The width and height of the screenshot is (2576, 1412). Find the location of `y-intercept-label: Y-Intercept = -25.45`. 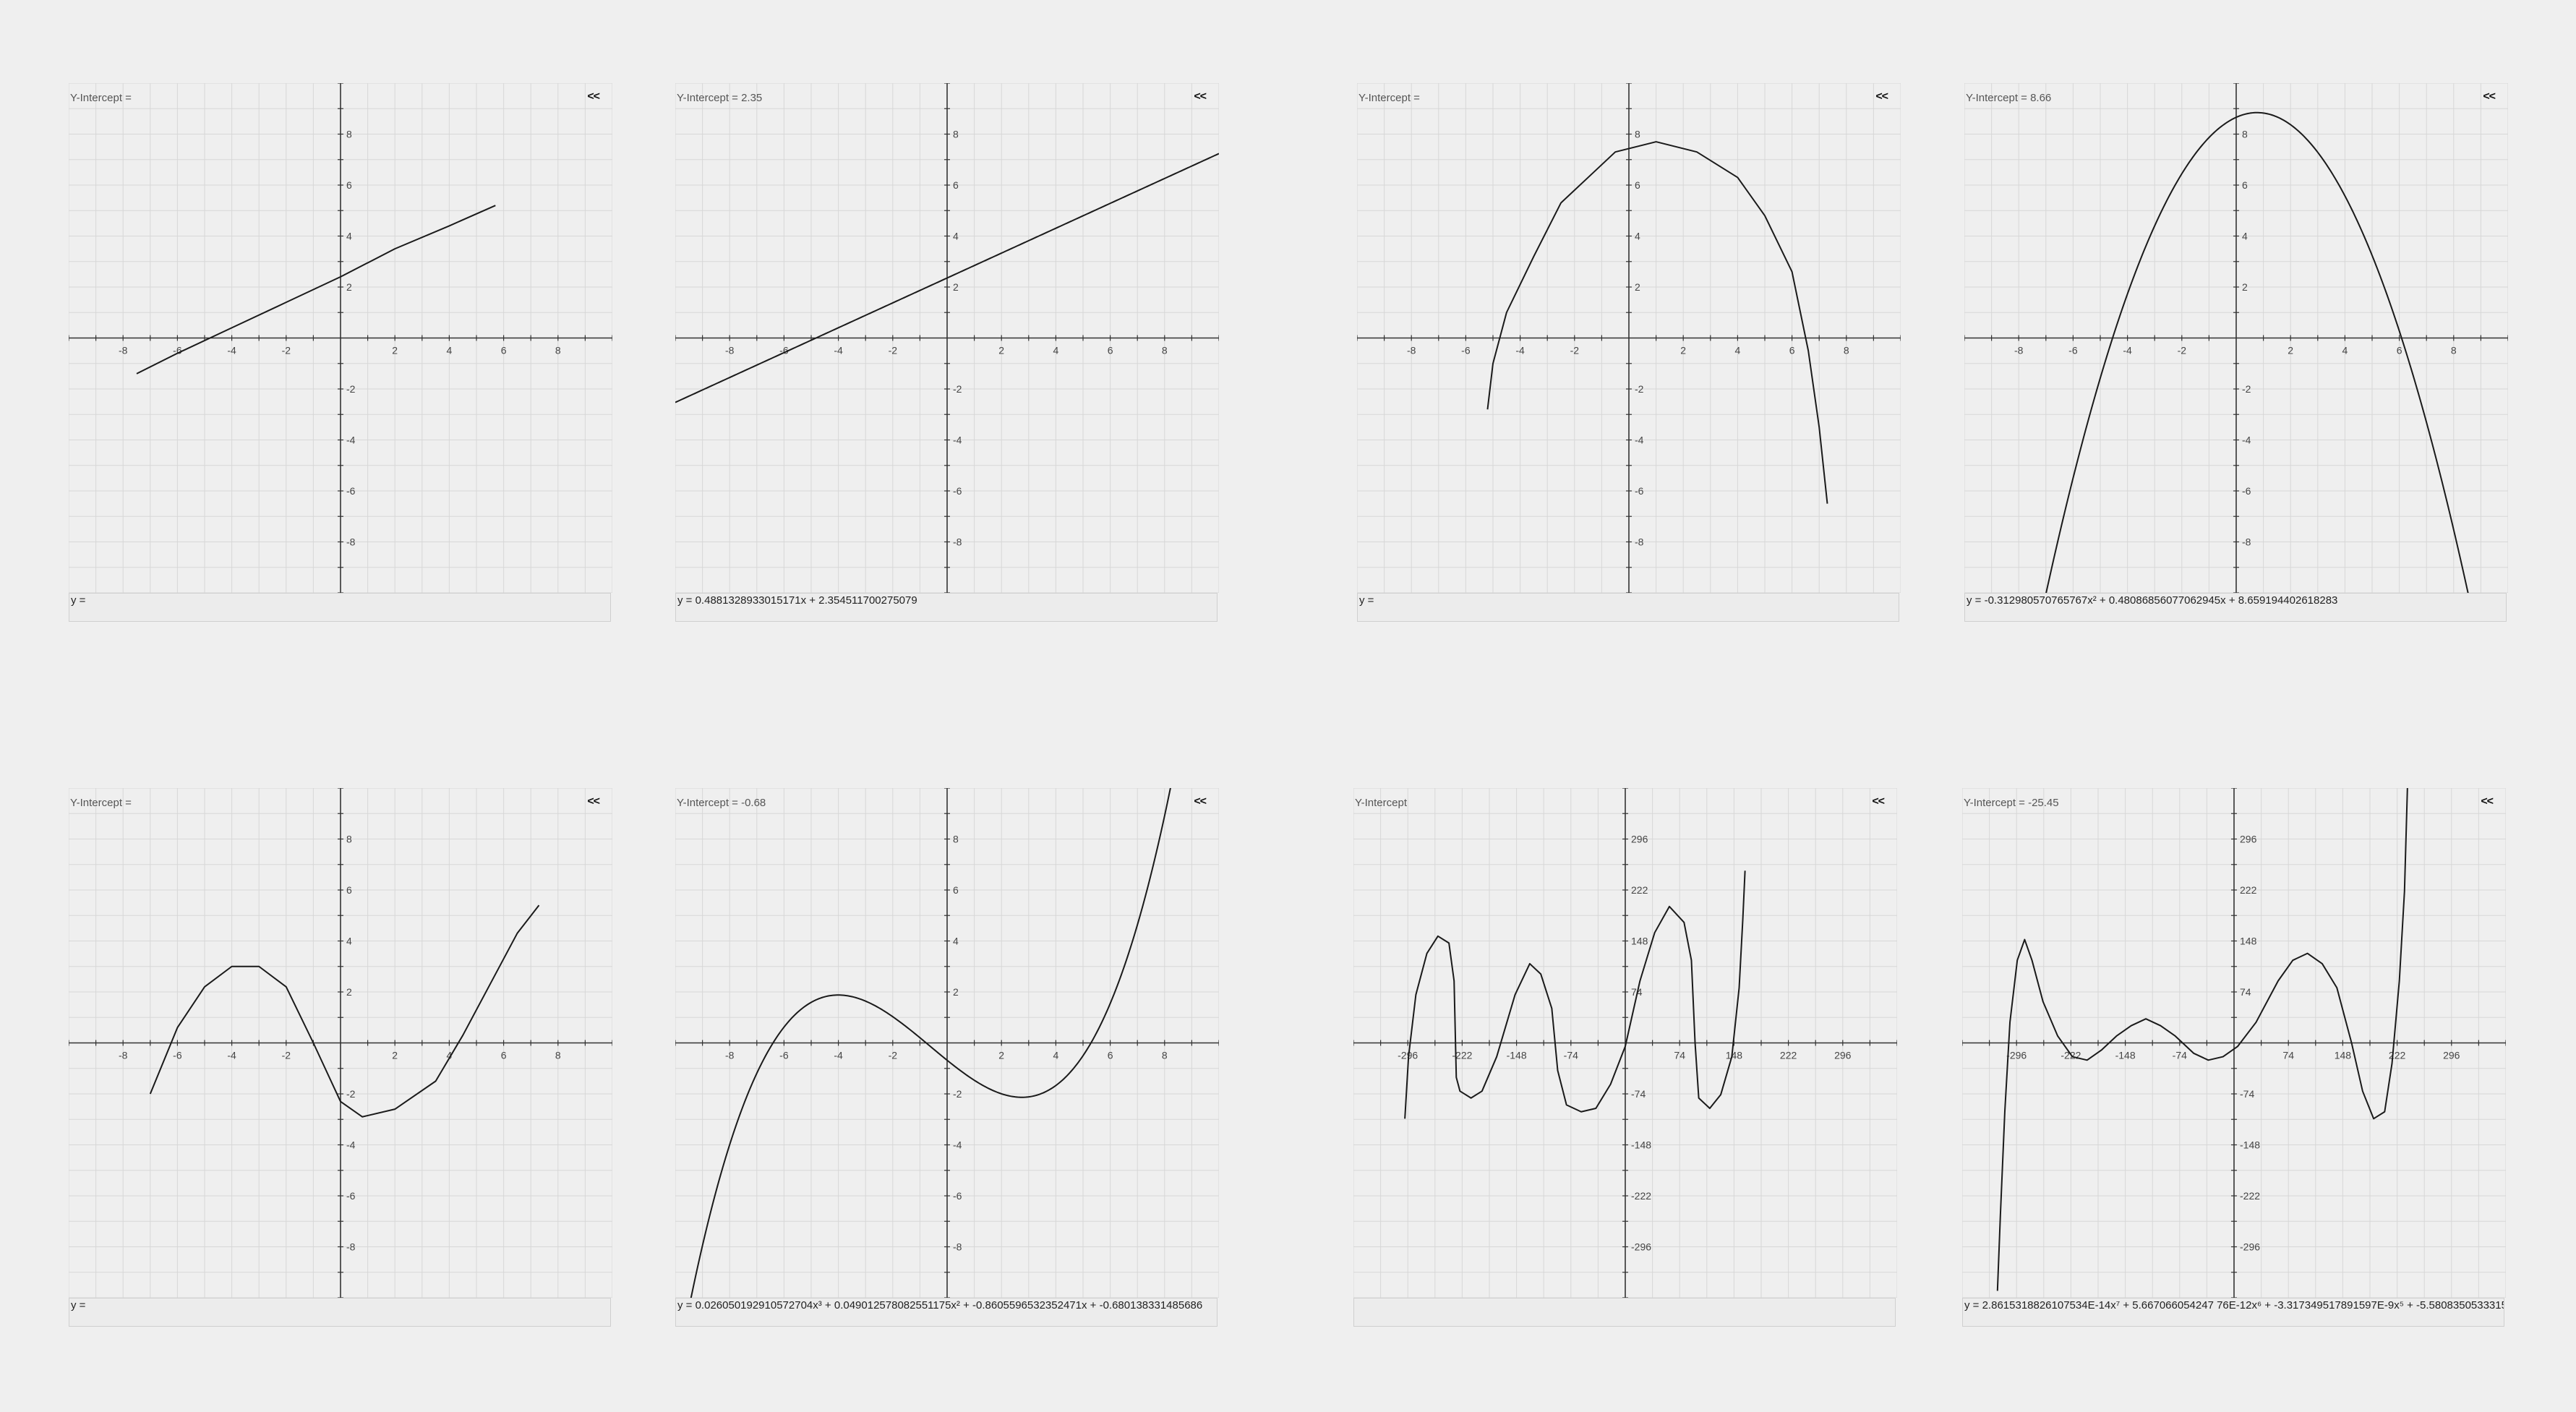

y-intercept-label: Y-Intercept = -25.45 is located at coordinates (2012, 803).